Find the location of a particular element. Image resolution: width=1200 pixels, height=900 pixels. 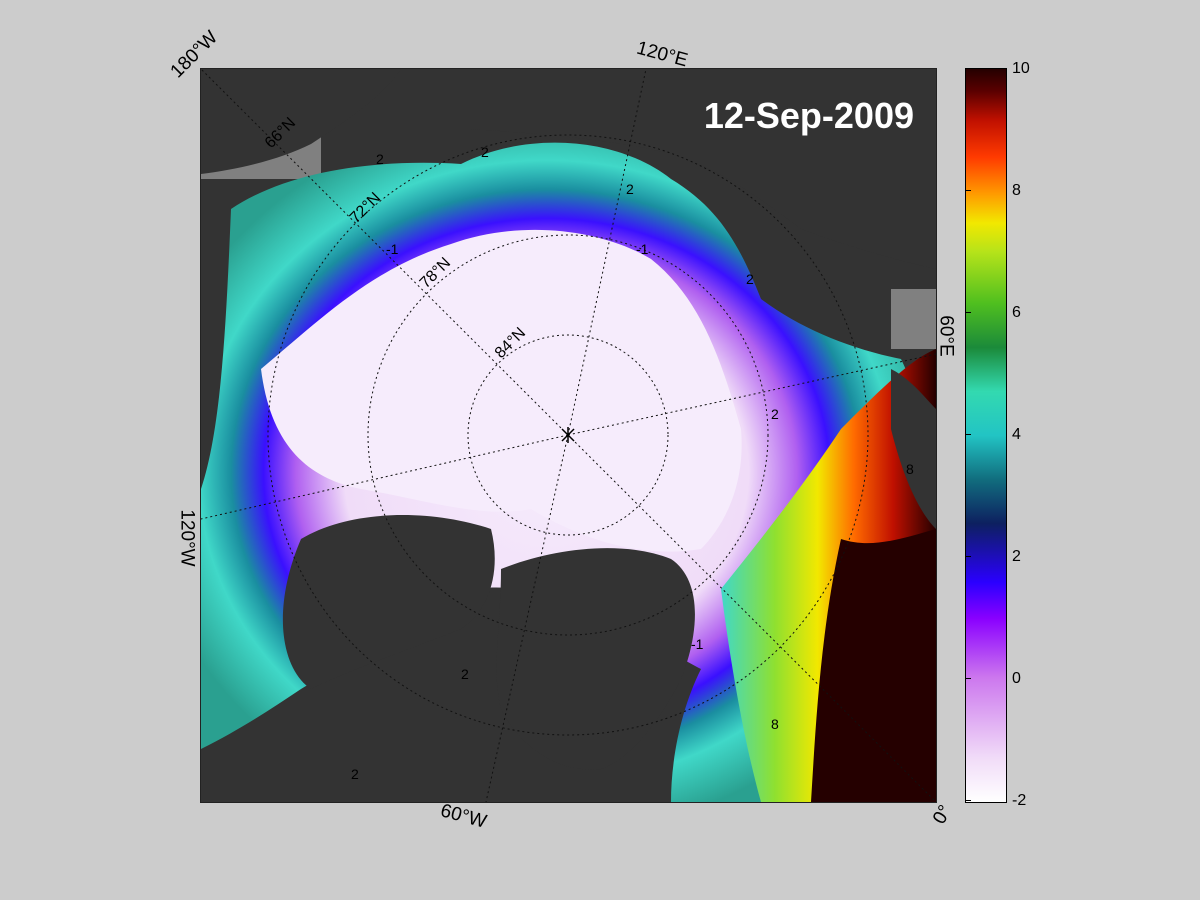

contour-label-8-a: 8 is located at coordinates (910, 469).